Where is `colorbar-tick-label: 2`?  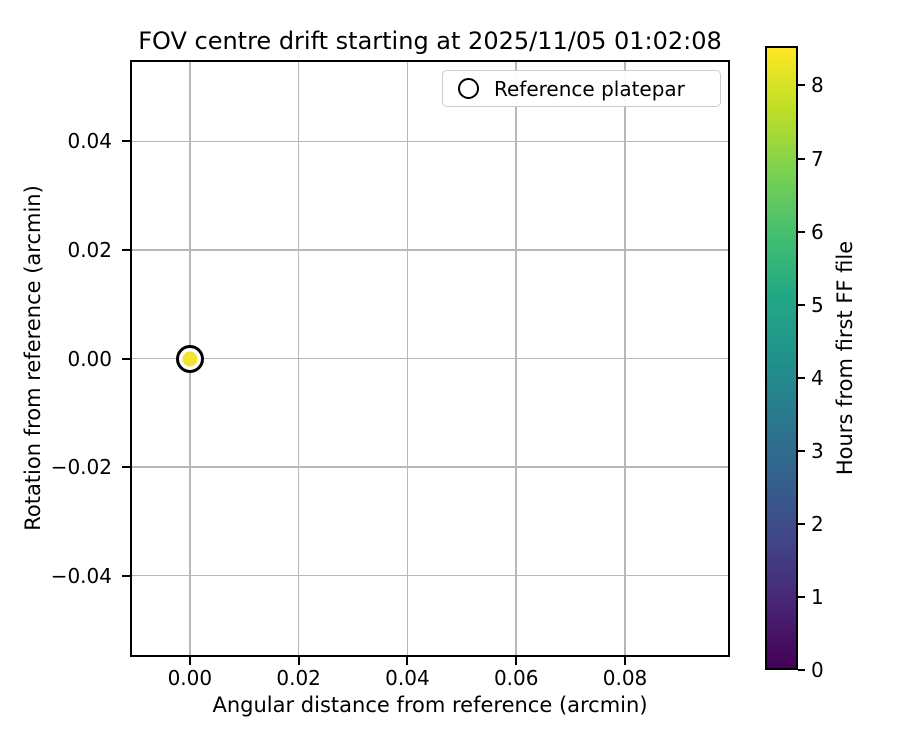 colorbar-tick-label: 2 is located at coordinates (817, 523).